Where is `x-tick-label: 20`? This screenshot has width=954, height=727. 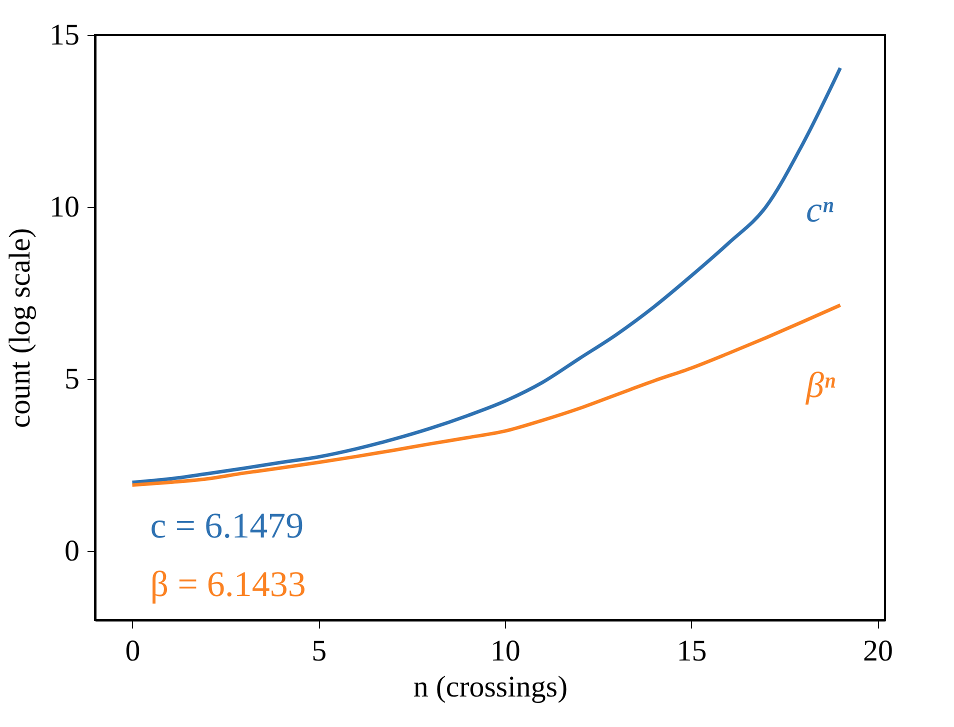 x-tick-label: 20 is located at coordinates (878, 651).